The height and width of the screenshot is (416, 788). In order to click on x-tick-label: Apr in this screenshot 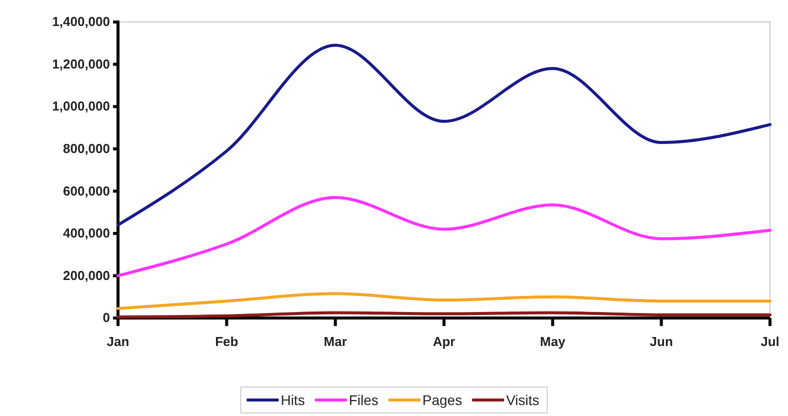, I will do `click(444, 341)`.